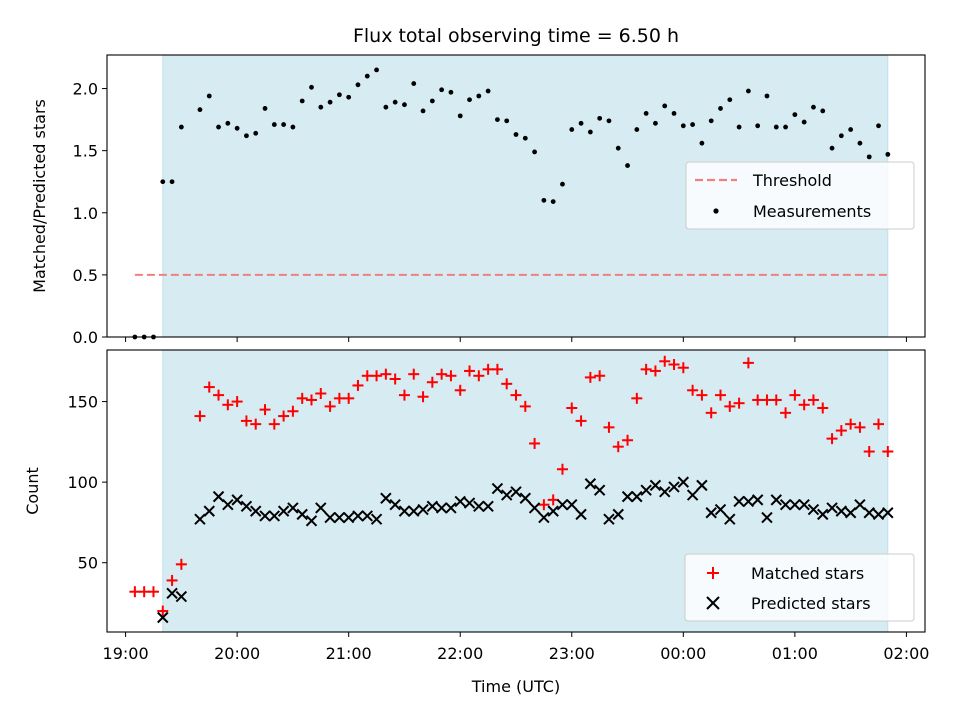  Describe the element at coordinates (349, 653) in the screenshot. I see `bottom-xtick-label: 21:00` at that location.